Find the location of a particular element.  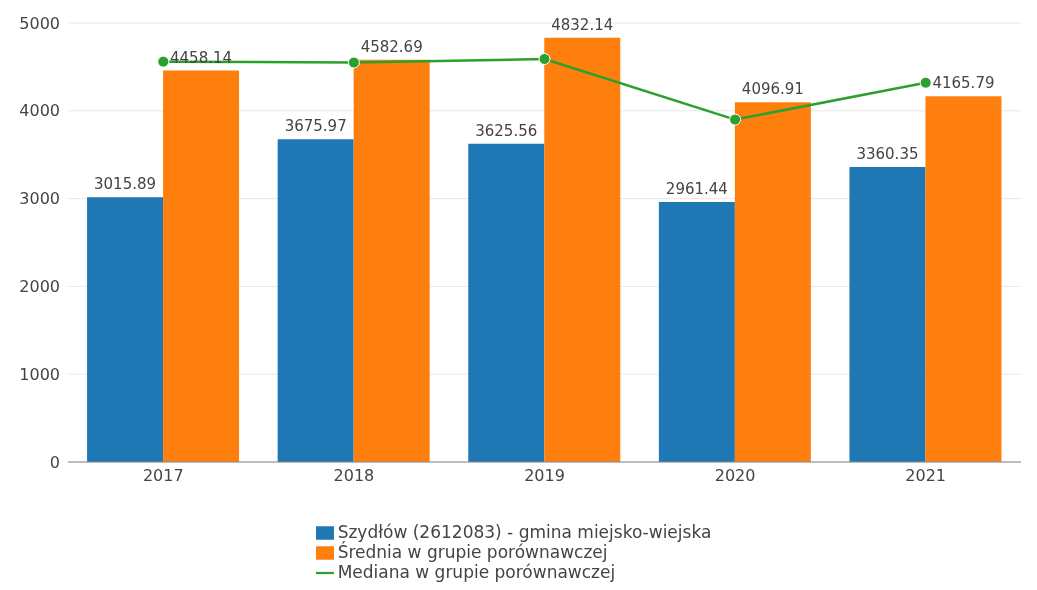

data-label: 4165.79 is located at coordinates (963, 83).